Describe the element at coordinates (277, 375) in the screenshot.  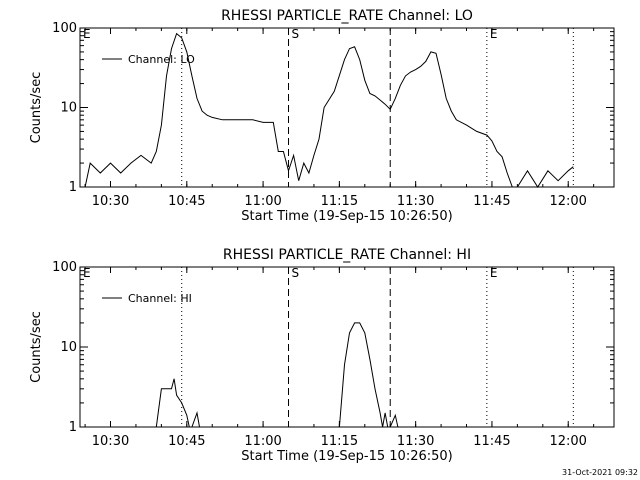
I see `series-line-channel-hi` at that location.